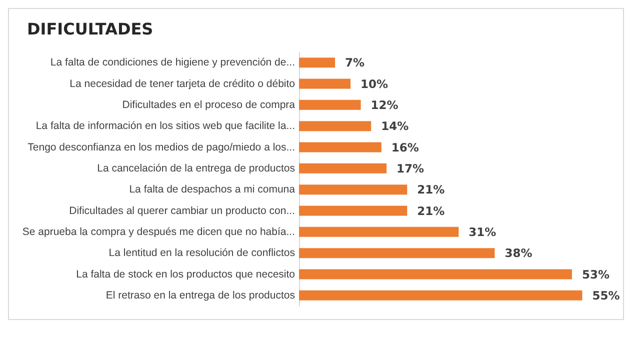  Describe the element at coordinates (384, 105) in the screenshot. I see `data-label: 12%` at that location.